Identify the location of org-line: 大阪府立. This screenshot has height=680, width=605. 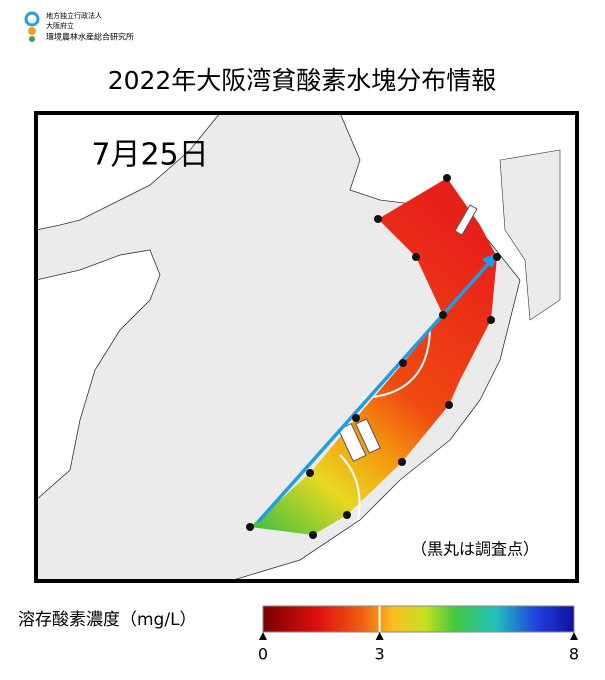
(60, 25).